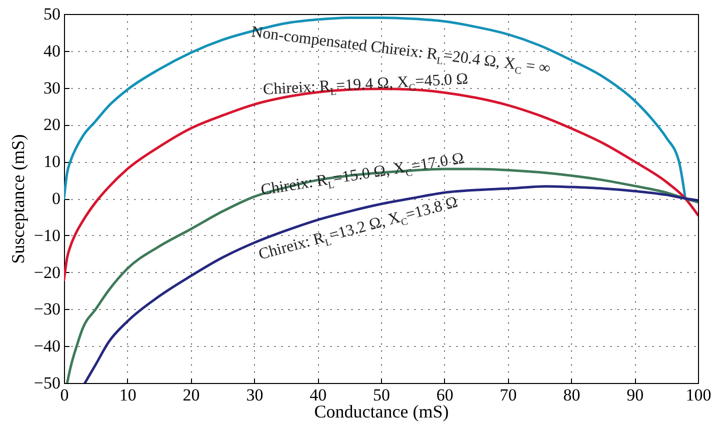  I want to click on y-tick-label: 30, so click(52, 88).